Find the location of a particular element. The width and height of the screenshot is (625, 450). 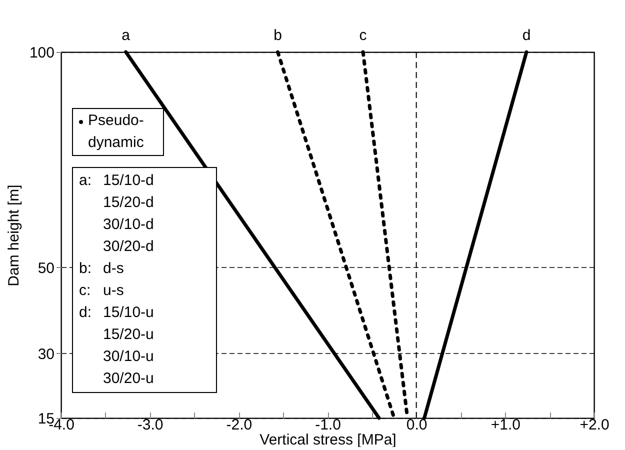

annotation: c: u-s is located at coordinates (101, 291).